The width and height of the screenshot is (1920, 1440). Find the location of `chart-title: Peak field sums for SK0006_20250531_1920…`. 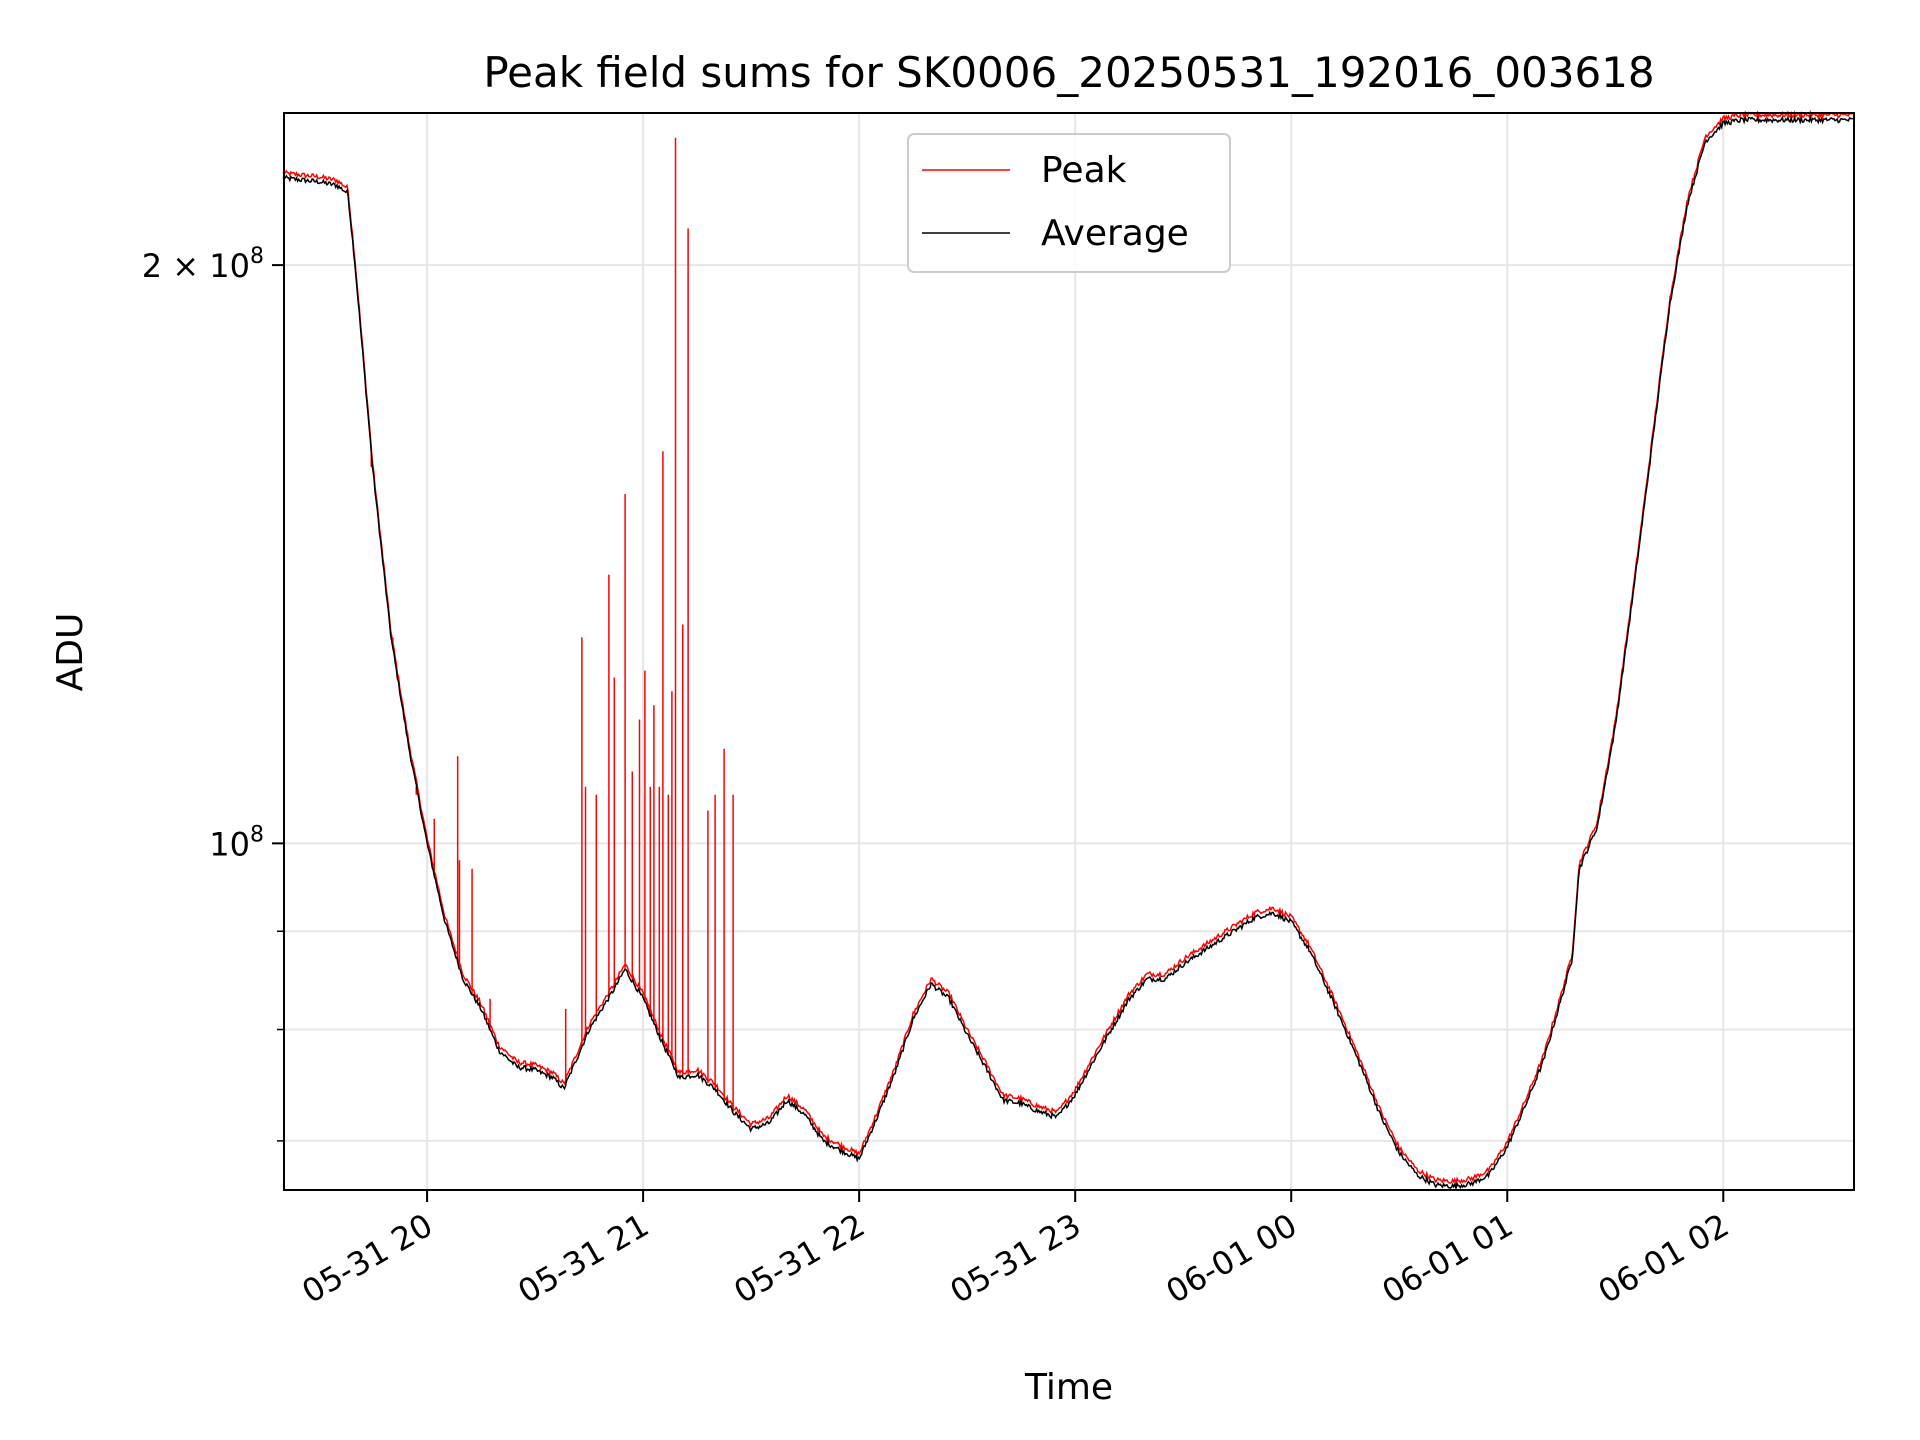

chart-title: Peak field sums for SK0006_20250531_1920… is located at coordinates (1068, 72).